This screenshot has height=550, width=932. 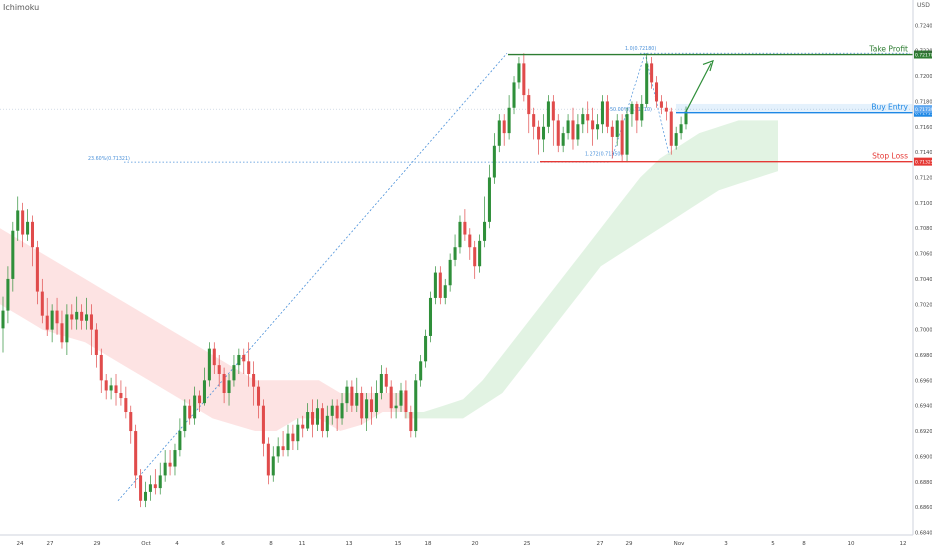 What do you see at coordinates (804, 544) in the screenshot?
I see `x-tick-label: 8` at bounding box center [804, 544].